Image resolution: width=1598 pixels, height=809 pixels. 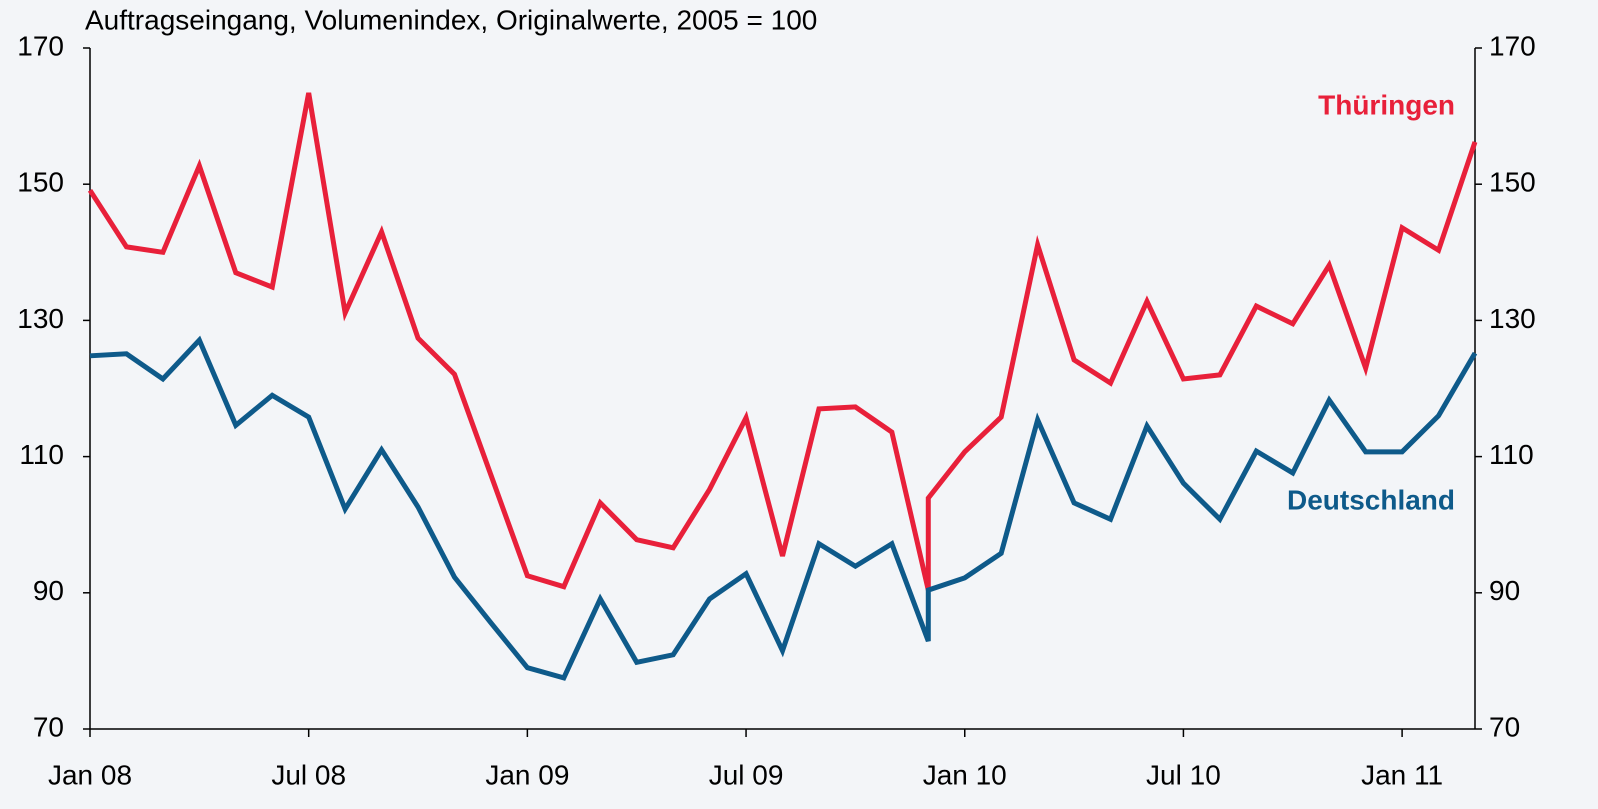 What do you see at coordinates (1512, 182) in the screenshot?
I see `y2-tick-label: 150` at bounding box center [1512, 182].